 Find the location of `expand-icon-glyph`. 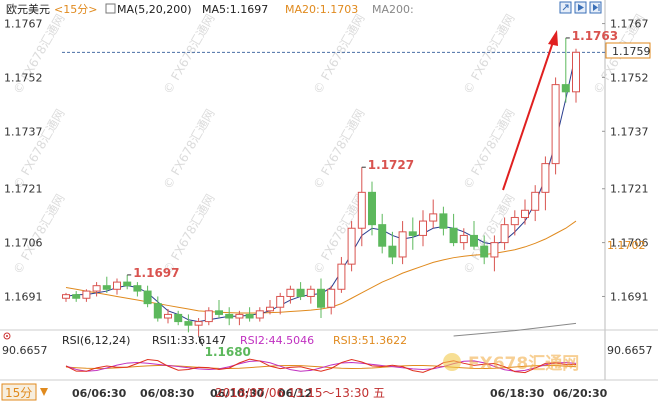

expand-icon-glyph is located at coordinates (565, 7).